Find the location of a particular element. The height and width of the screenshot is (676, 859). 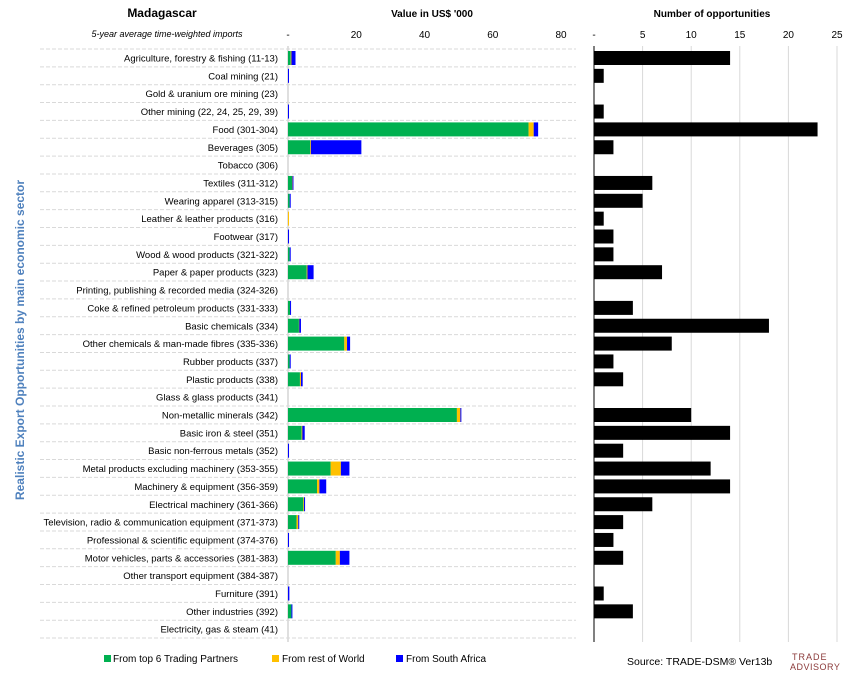

count-tick-label: - is located at coordinates (593, 35).